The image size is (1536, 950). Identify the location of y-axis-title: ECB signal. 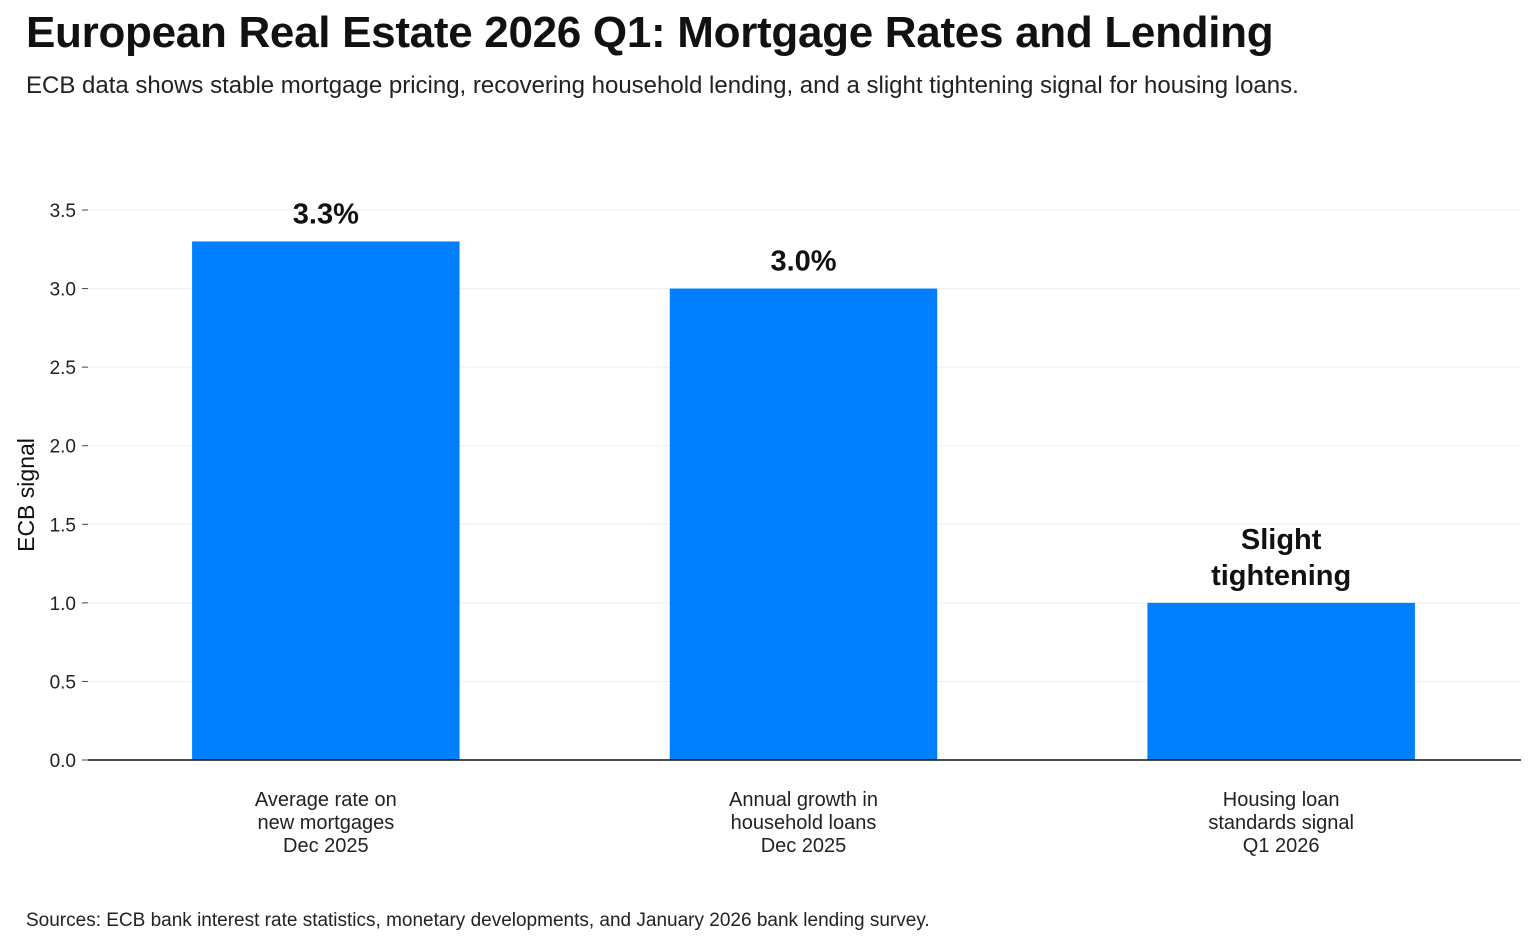
(26, 495).